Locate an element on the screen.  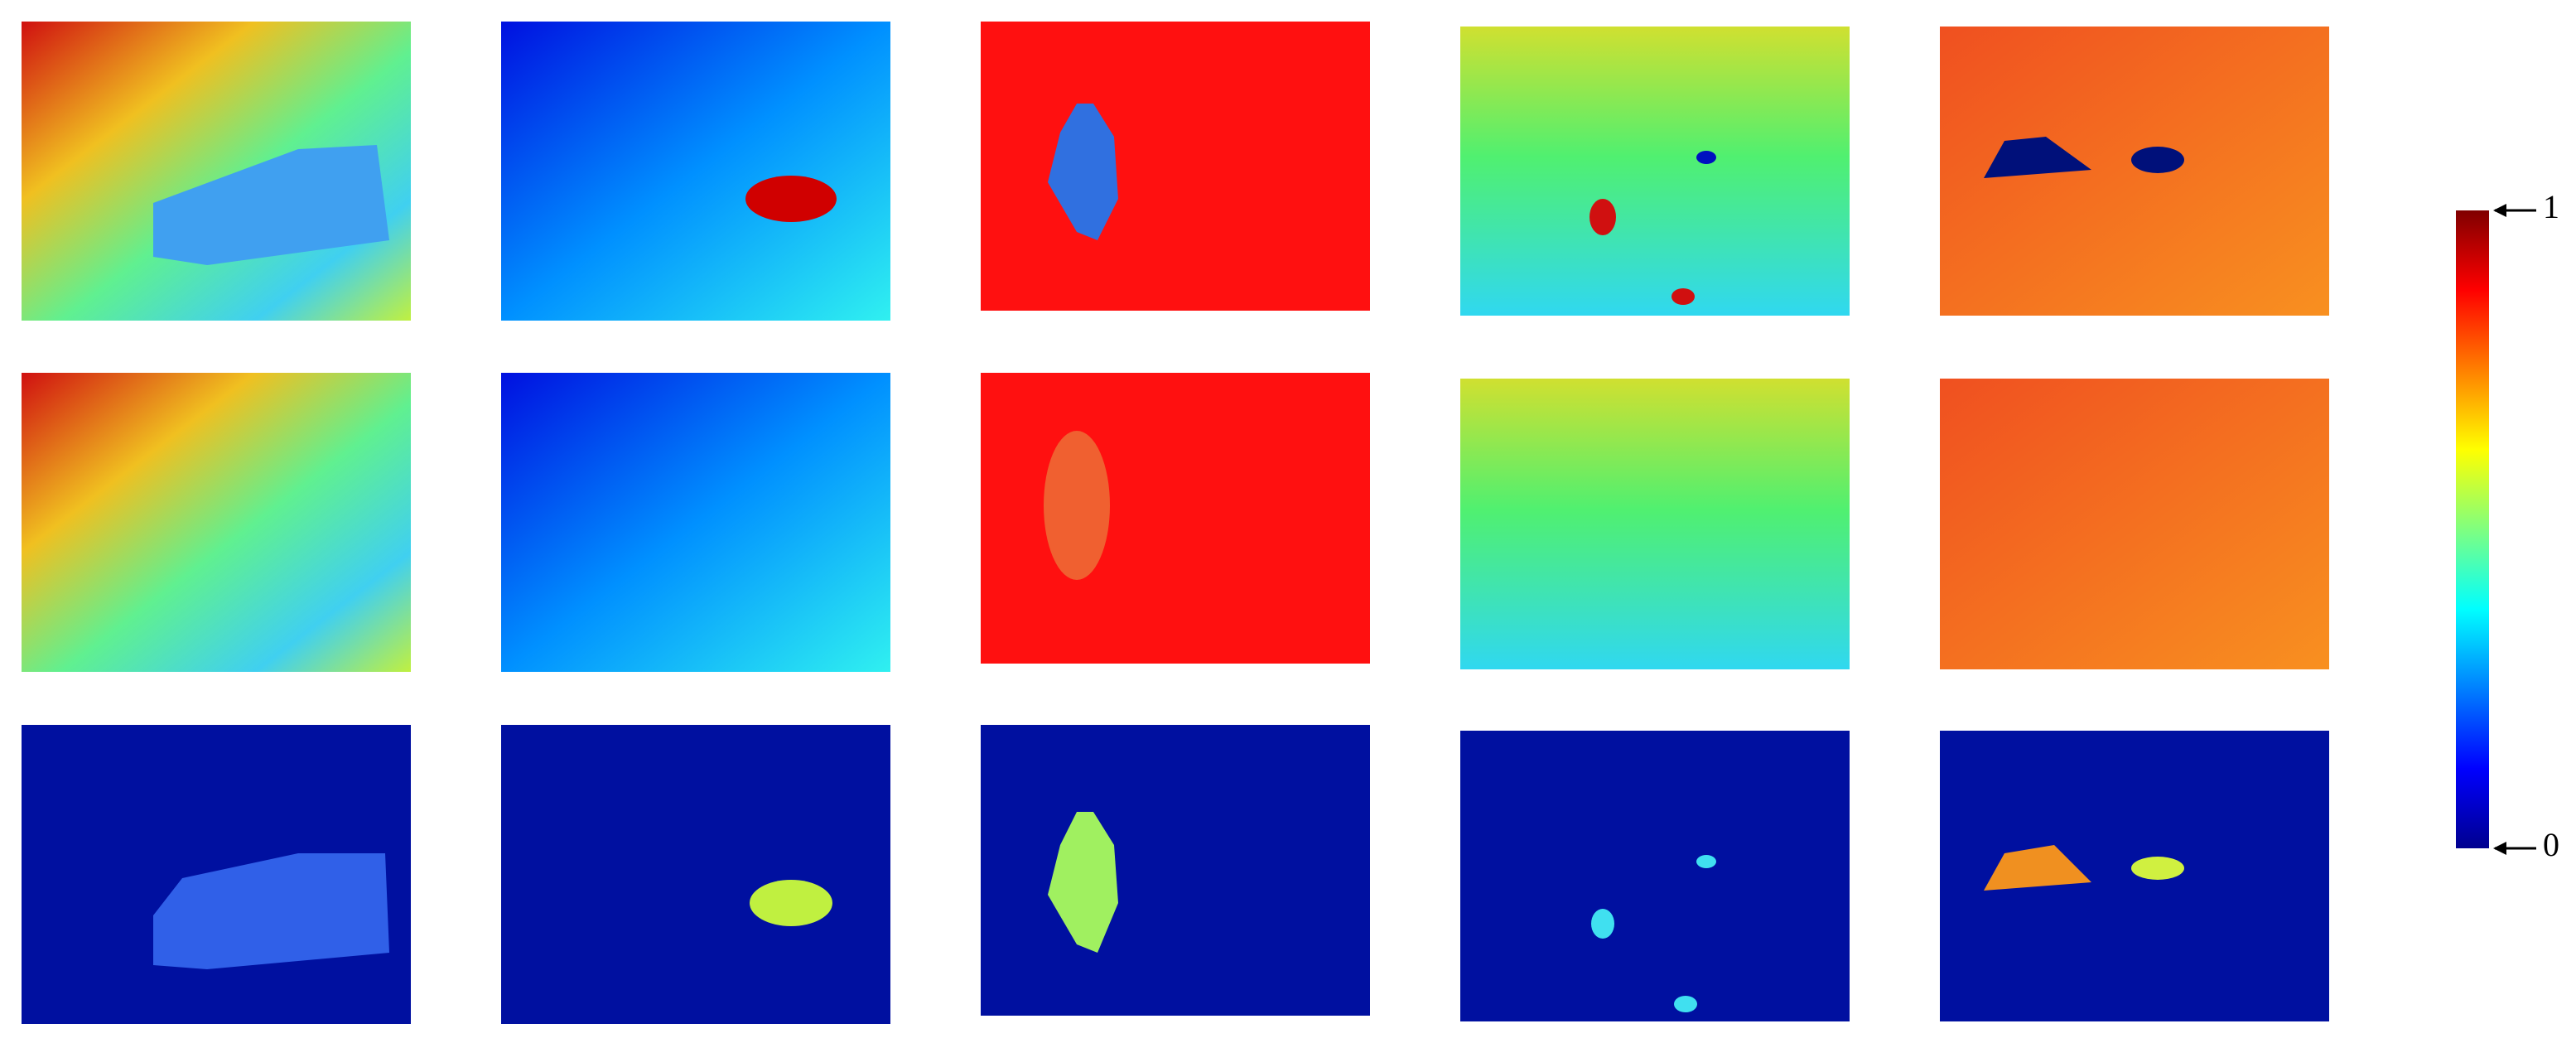
colorbar-scale is located at coordinates (2473, 529).